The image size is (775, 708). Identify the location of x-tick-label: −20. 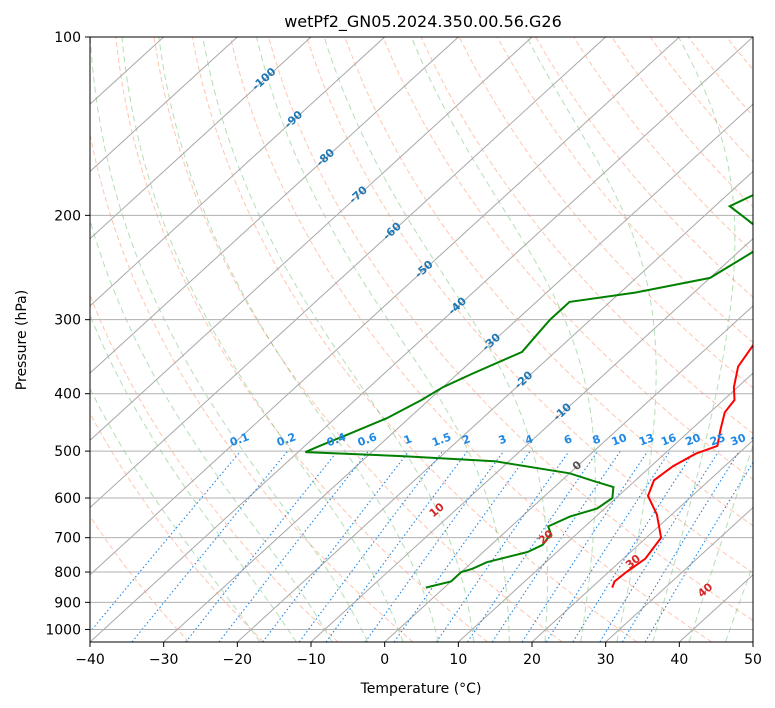
(238, 660).